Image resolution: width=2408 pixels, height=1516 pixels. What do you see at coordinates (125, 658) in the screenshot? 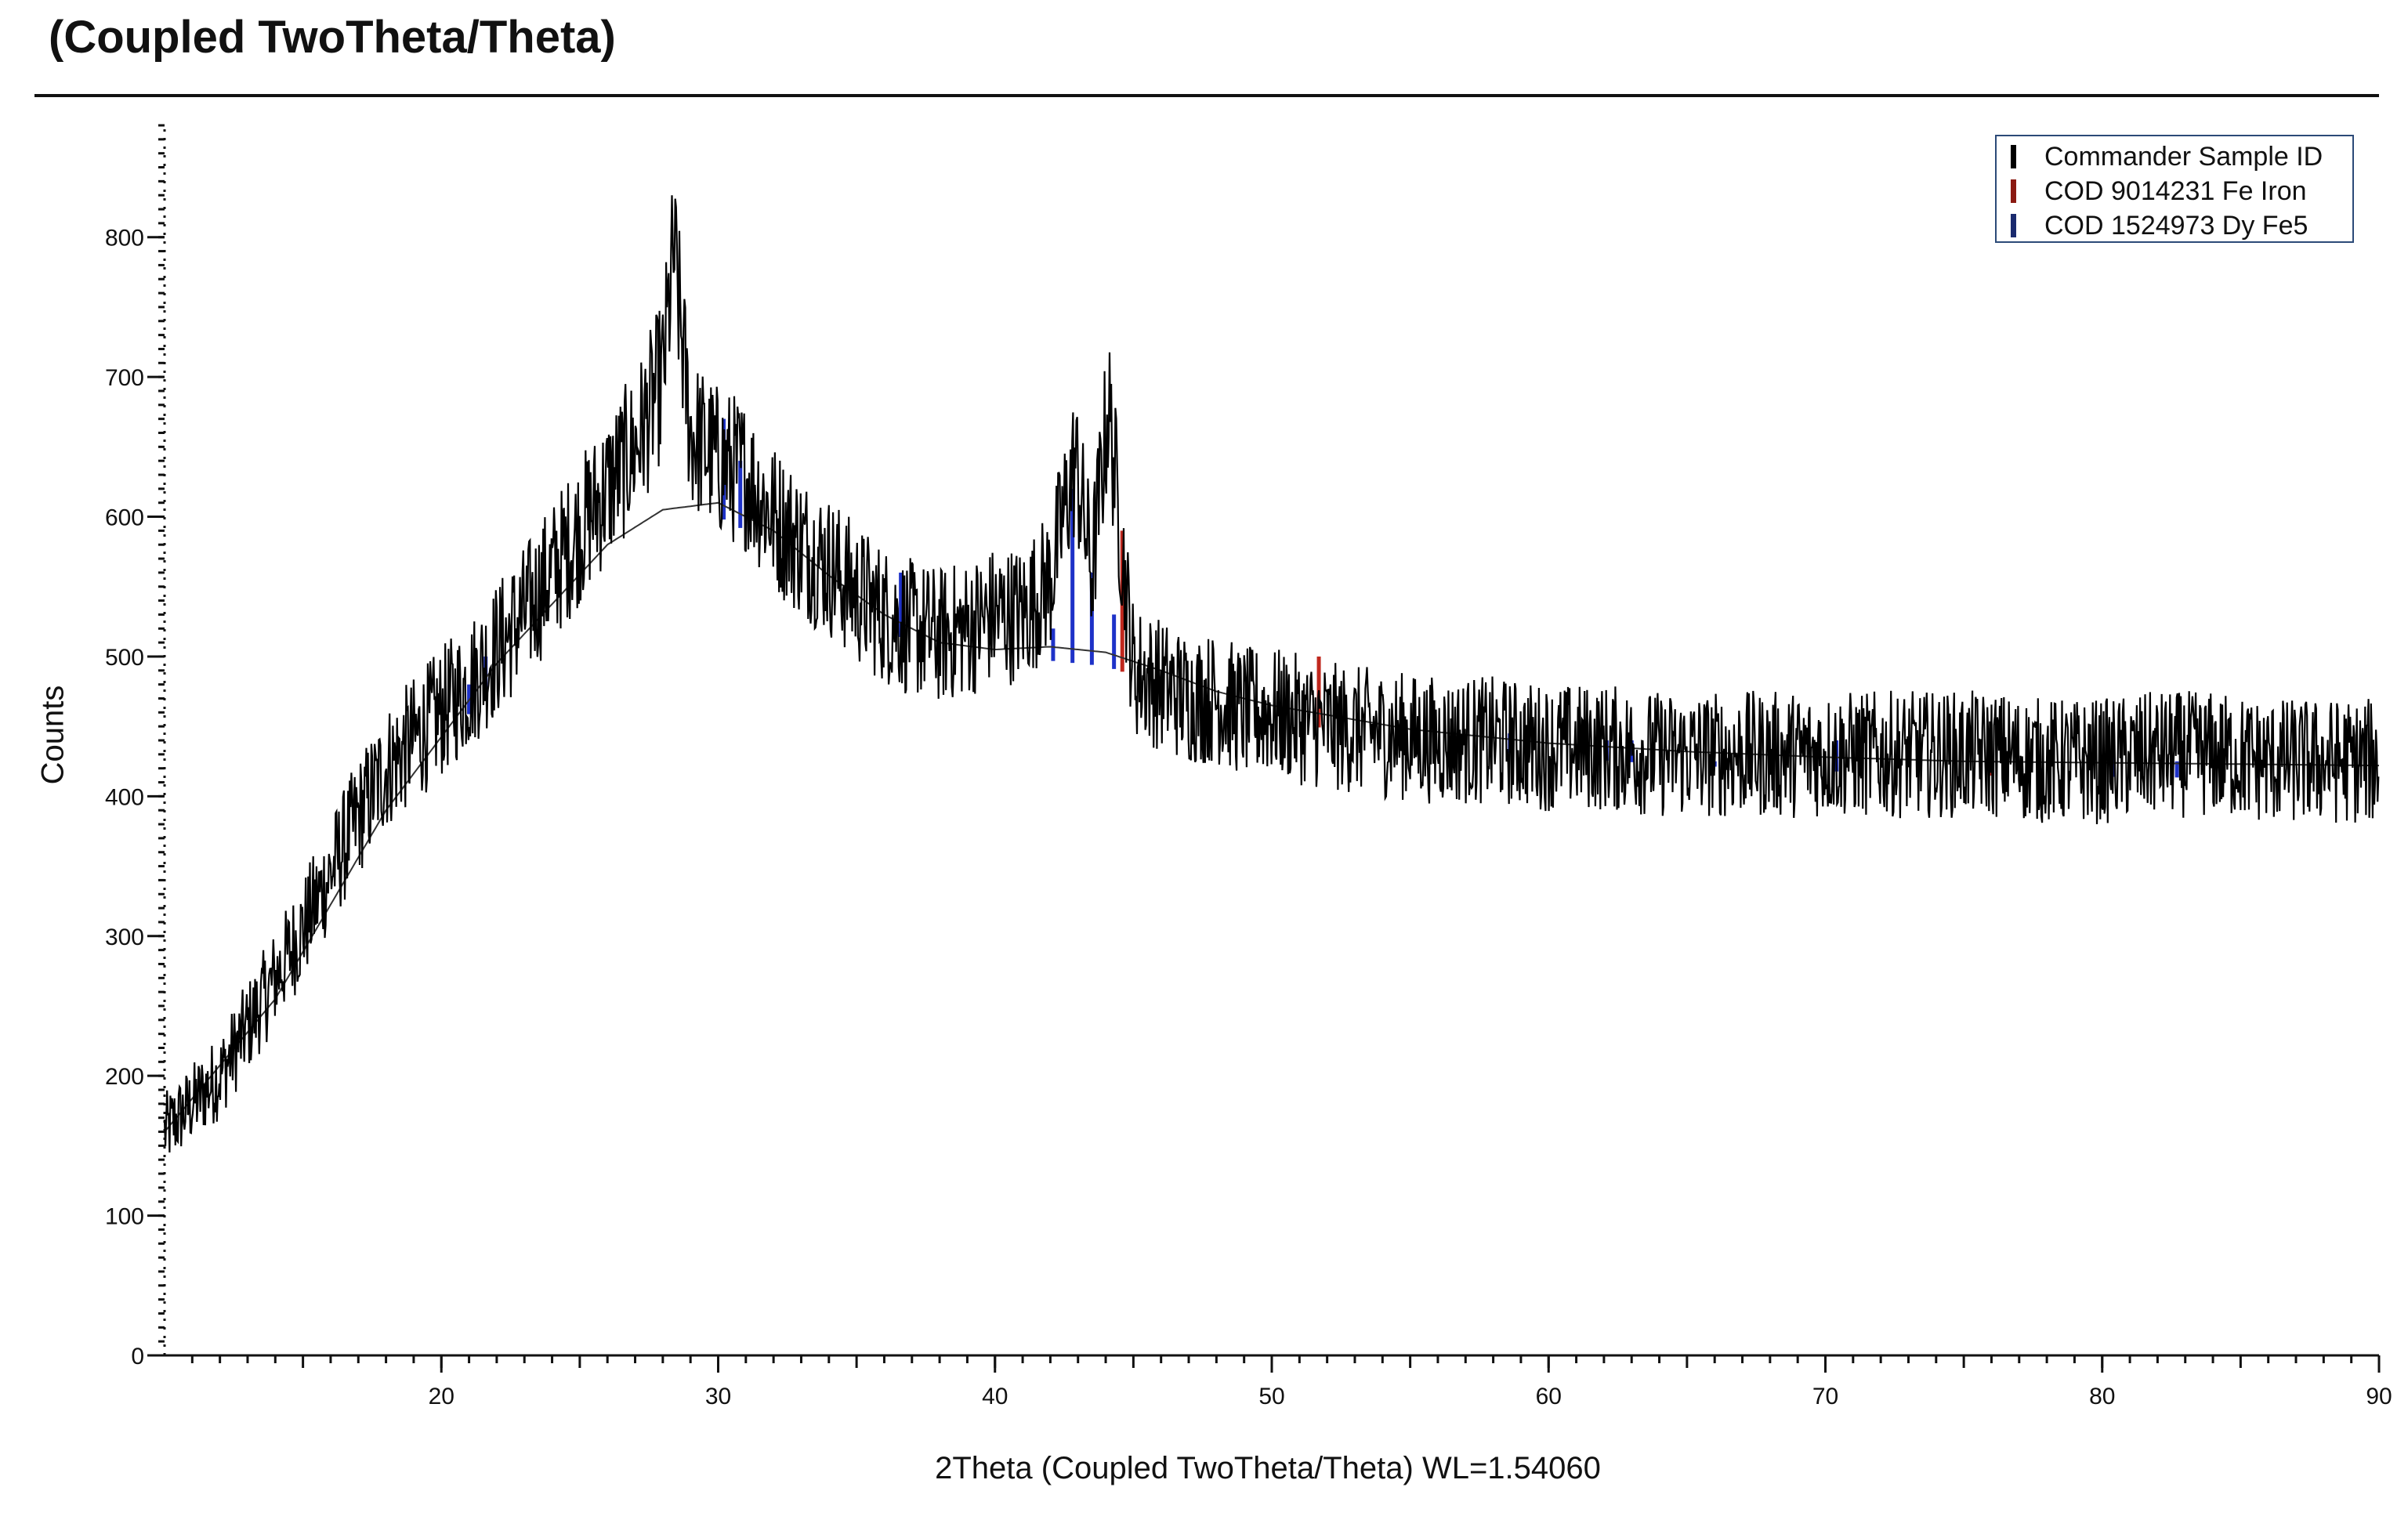
I see `y-tick-label: 500` at bounding box center [125, 658].